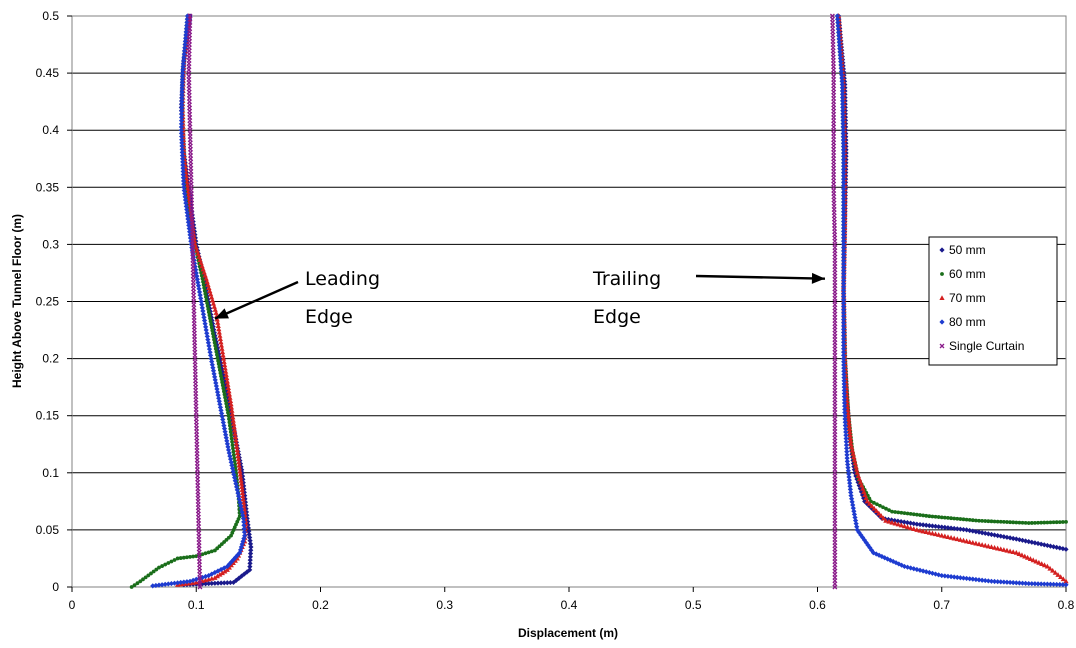 Image resolution: width=1076 pixels, height=648 pixels. I want to click on annotation-text: Leading, so click(342, 279).